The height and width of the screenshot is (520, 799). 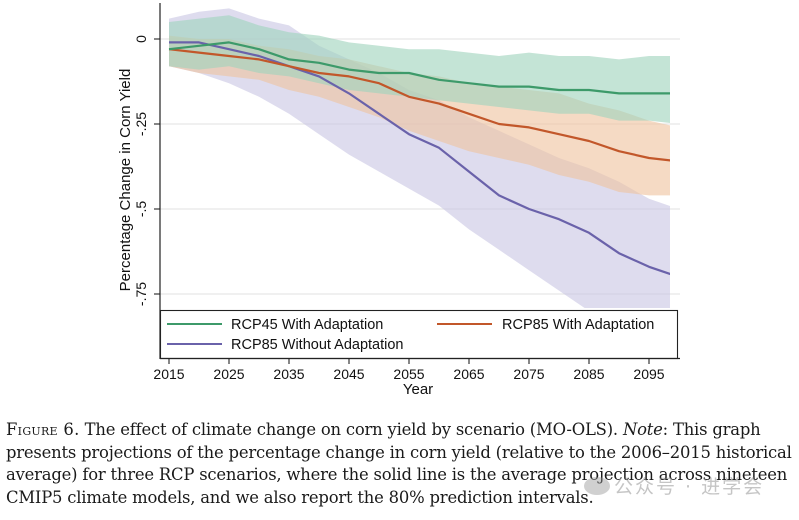 I want to click on x-tick-label: 2095, so click(x=648, y=374).